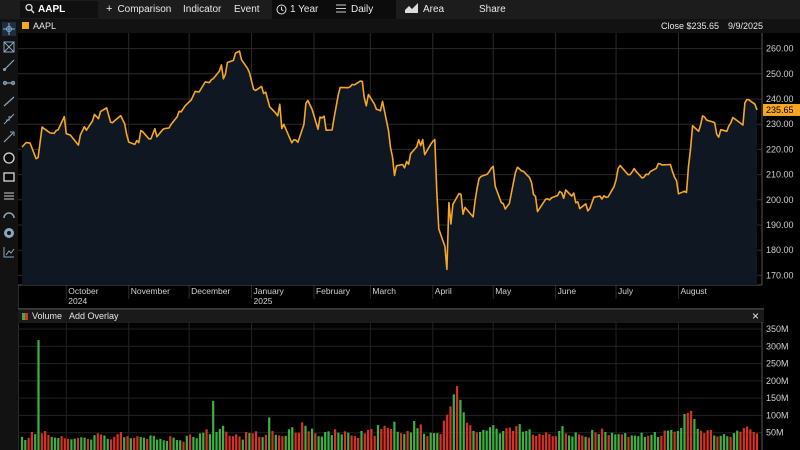 This screenshot has height=450, width=800. I want to click on y-tick-label: 230.00, so click(780, 124).